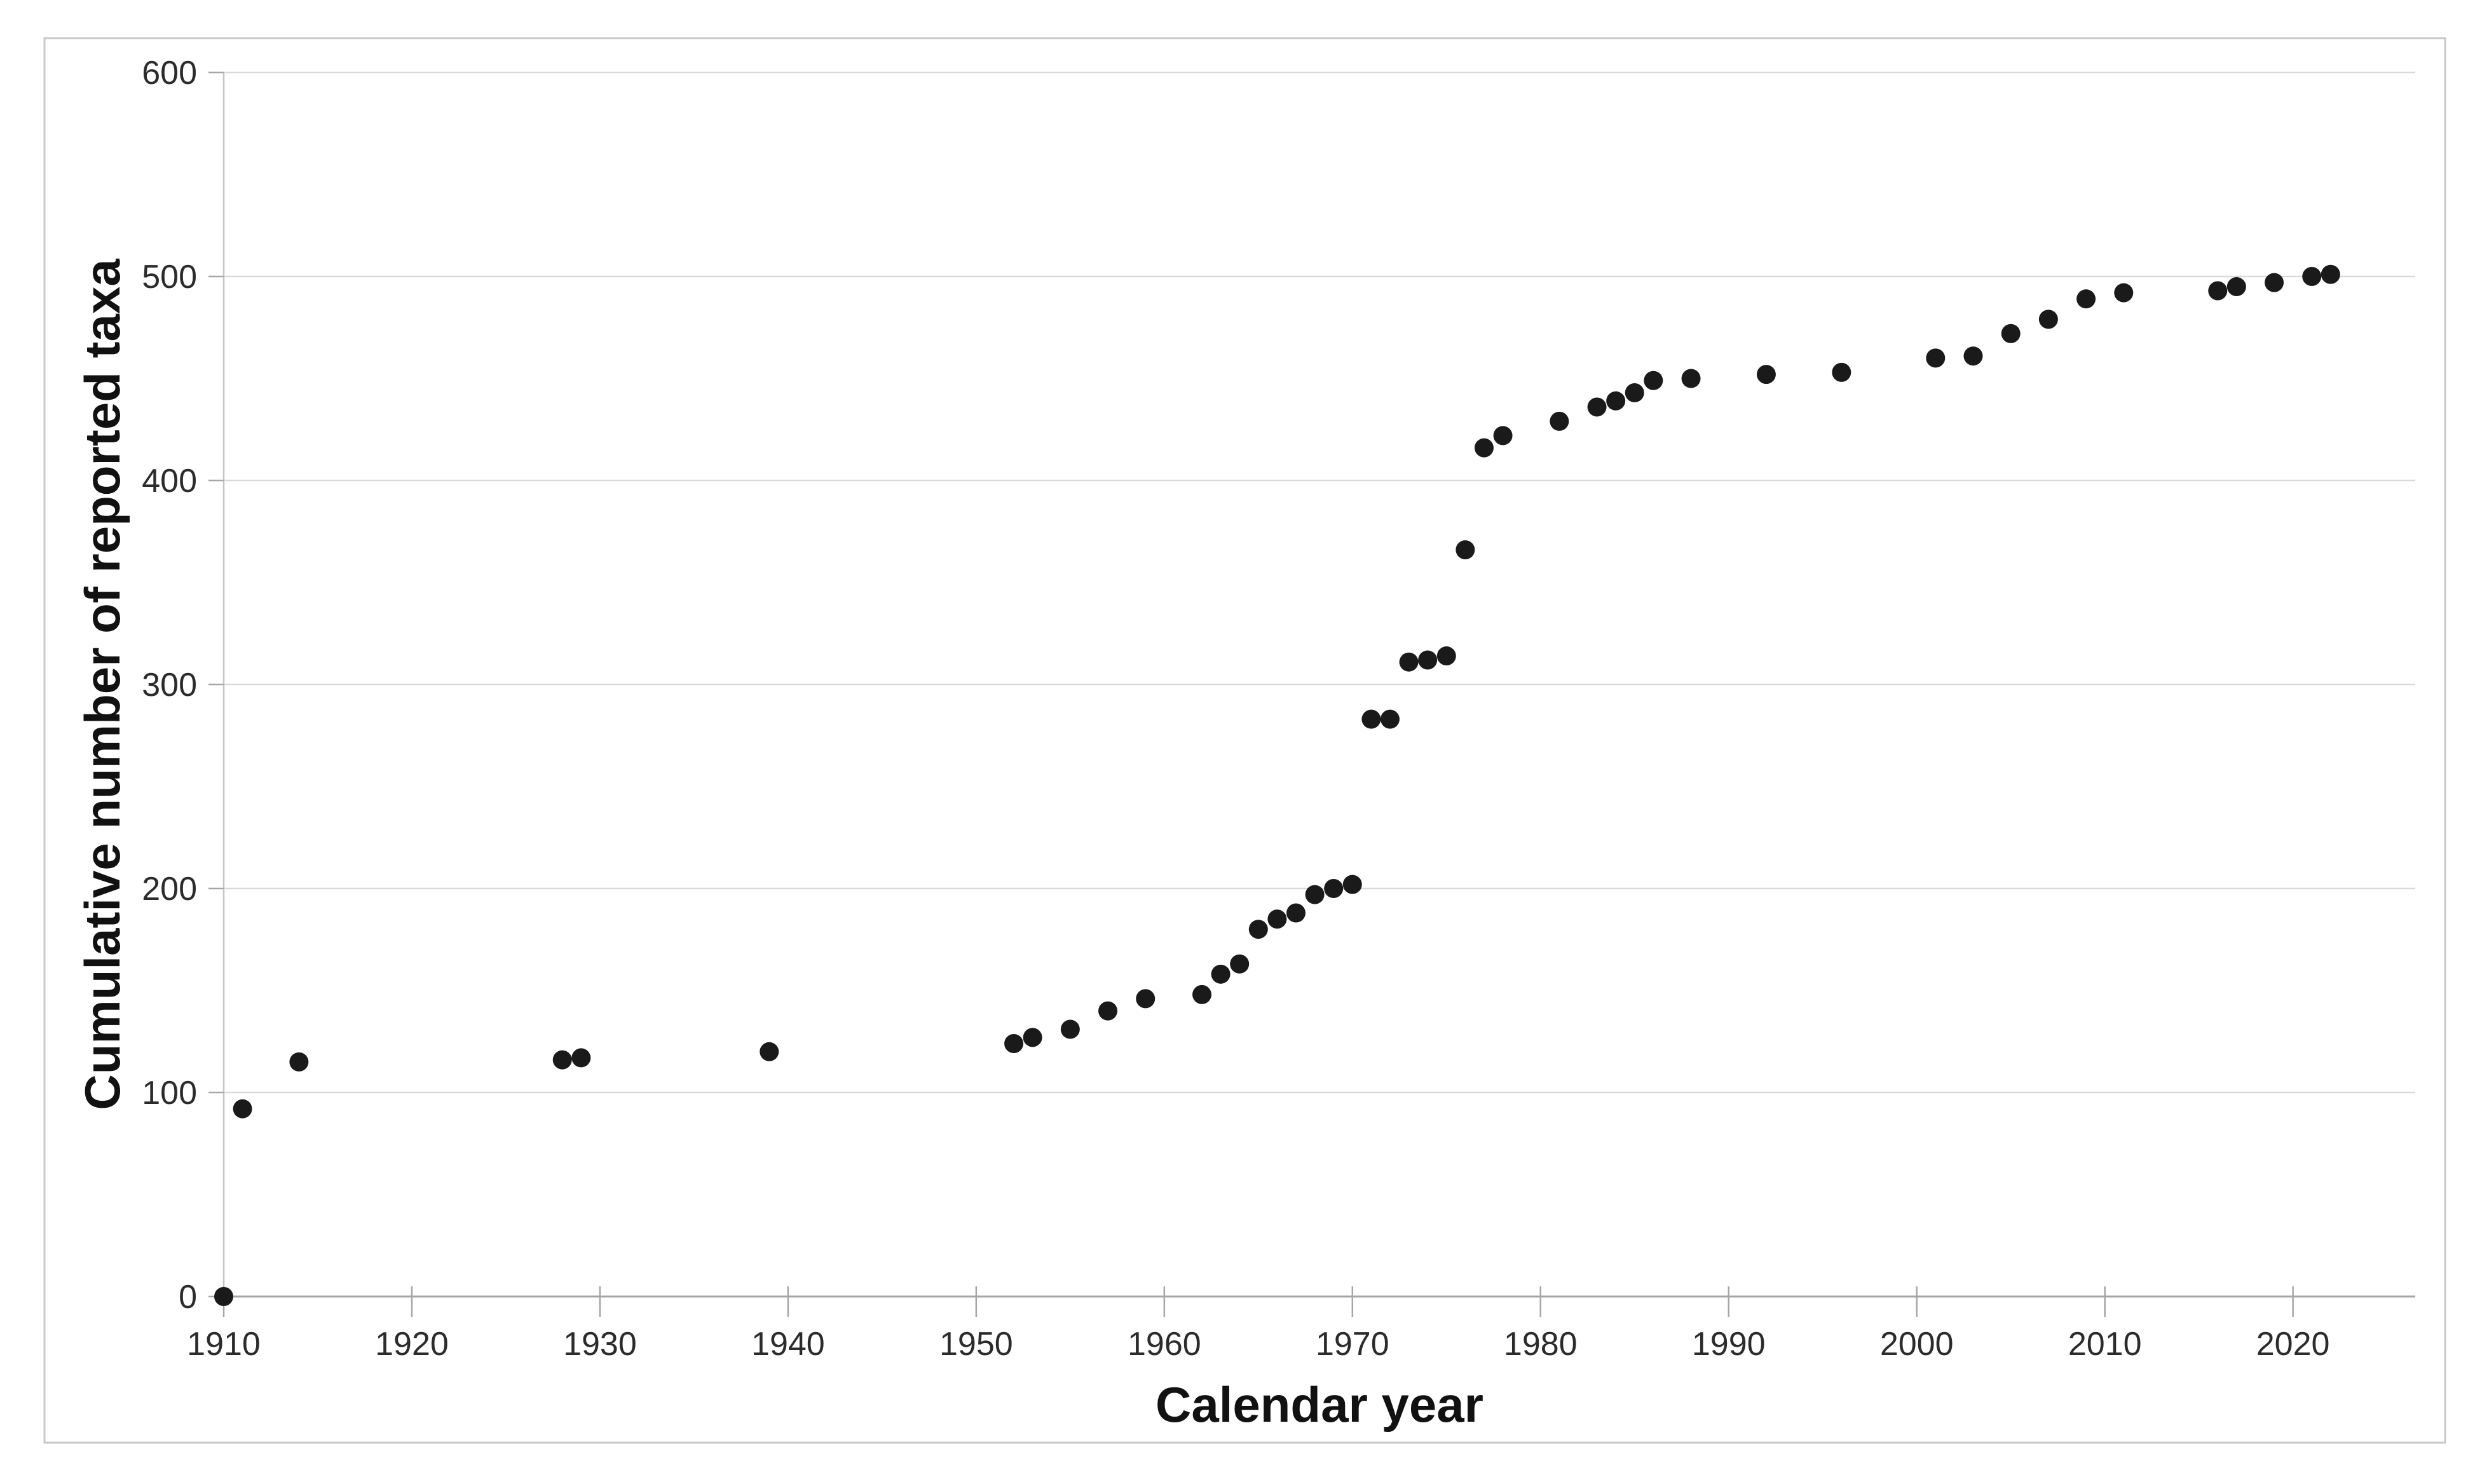 This screenshot has width=2475, height=1484. What do you see at coordinates (169, 890) in the screenshot?
I see `y-tick-label: 200` at bounding box center [169, 890].